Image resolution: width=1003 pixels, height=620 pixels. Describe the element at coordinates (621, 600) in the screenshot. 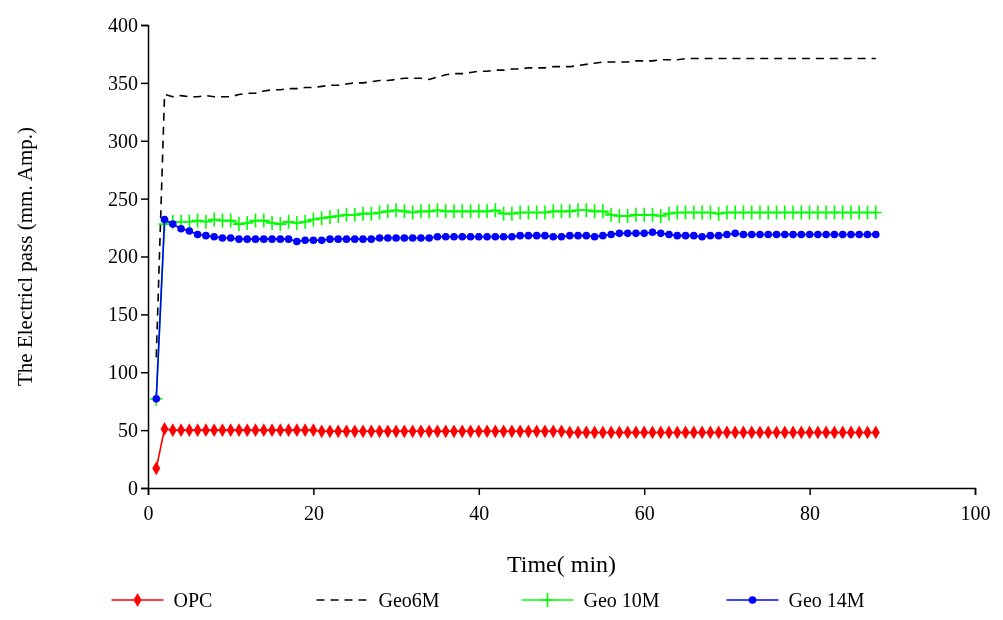

I see `legend-label: Geo 10M` at that location.